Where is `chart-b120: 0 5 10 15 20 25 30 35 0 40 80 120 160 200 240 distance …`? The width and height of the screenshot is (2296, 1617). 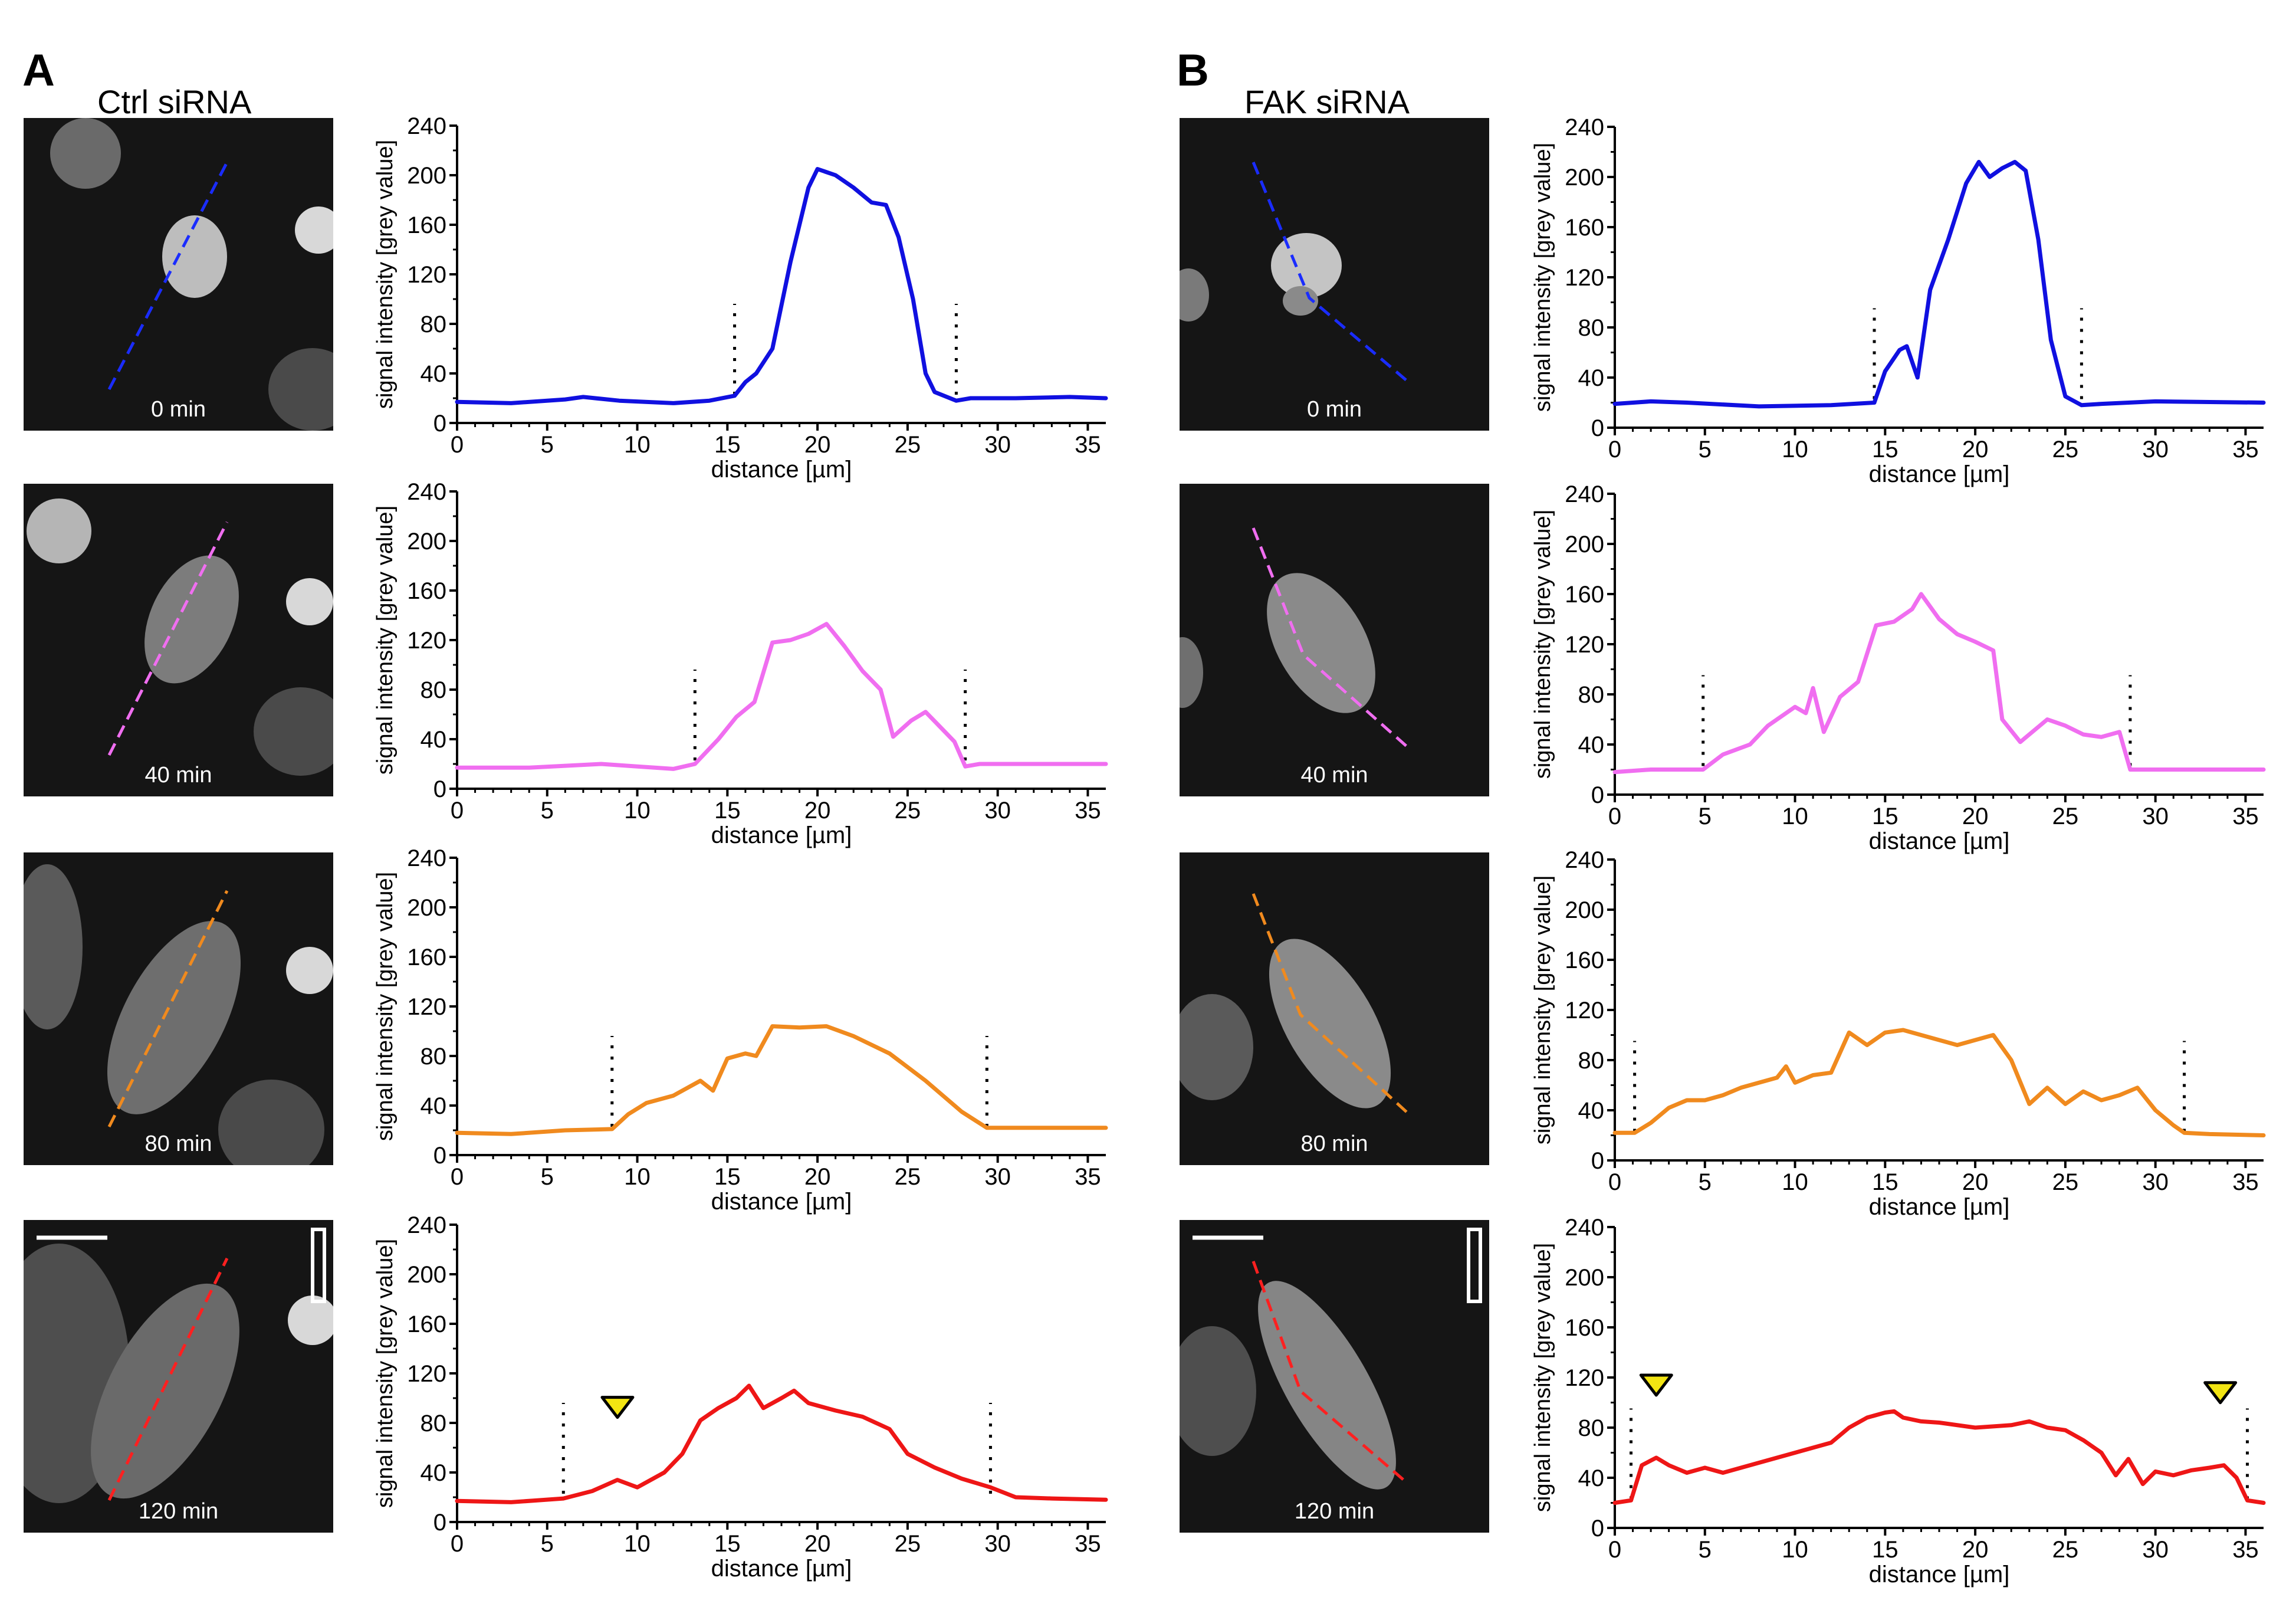 chart-b120: 0 5 10 15 20 25 30 35 0 40 80 120 160 200 240 distance … is located at coordinates (1898, 1401).